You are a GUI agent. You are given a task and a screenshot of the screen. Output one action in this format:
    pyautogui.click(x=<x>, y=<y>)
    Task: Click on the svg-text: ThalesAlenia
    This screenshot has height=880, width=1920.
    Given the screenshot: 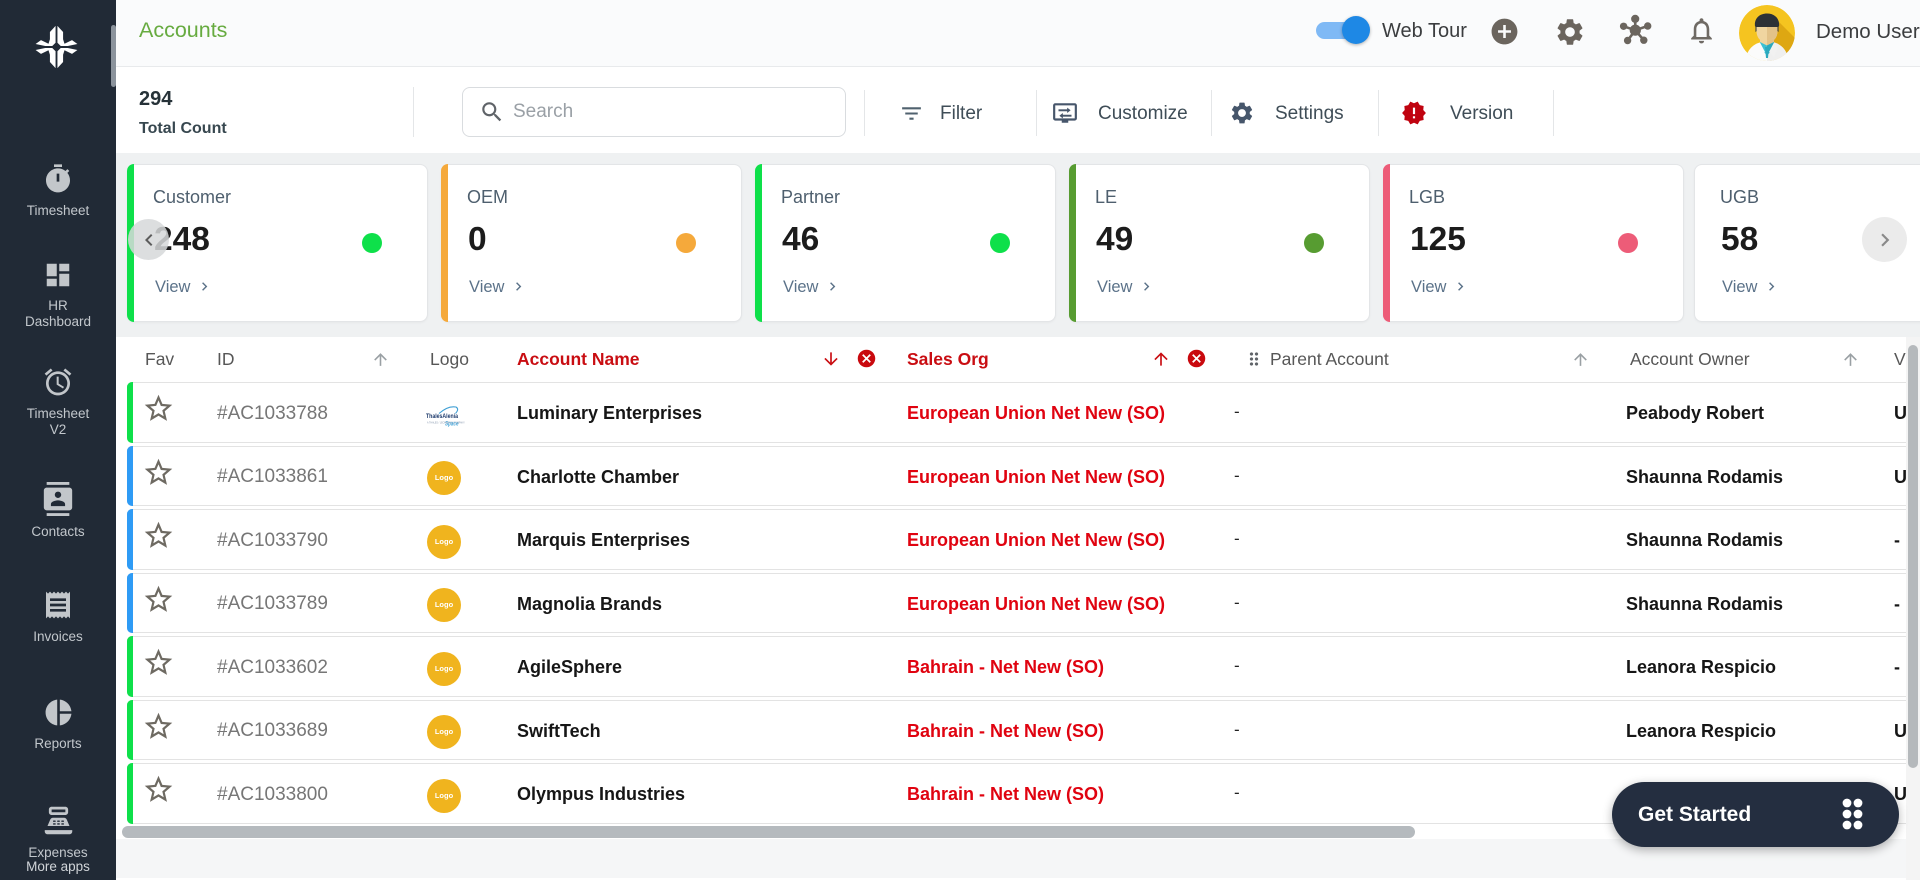 What is the action you would take?
    pyautogui.click(x=442, y=417)
    